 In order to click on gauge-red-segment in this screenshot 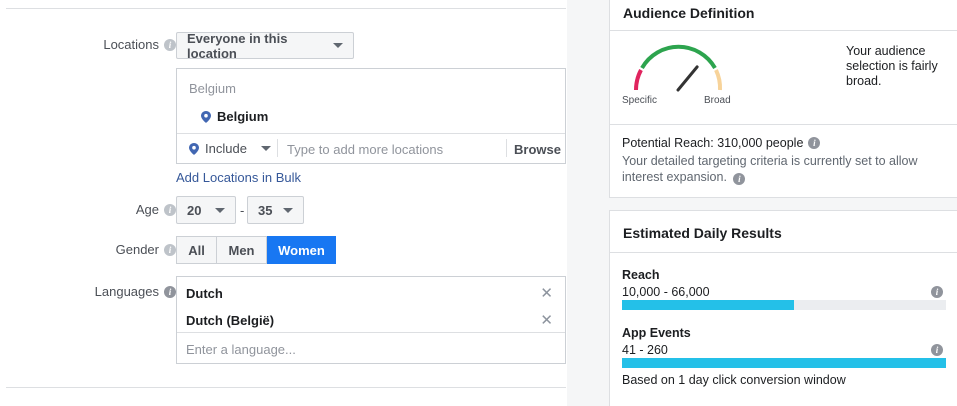, I will do `click(638, 80)`.